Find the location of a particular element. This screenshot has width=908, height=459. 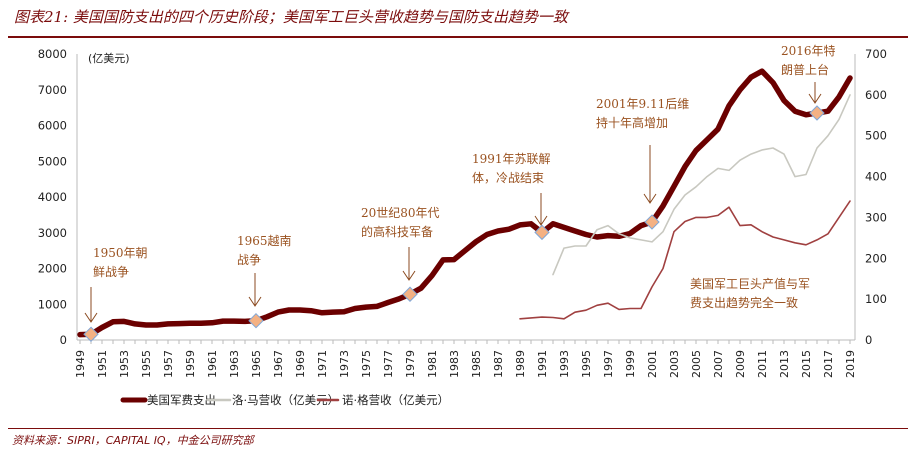

annotation-text: 朗普上台 is located at coordinates (805, 69).